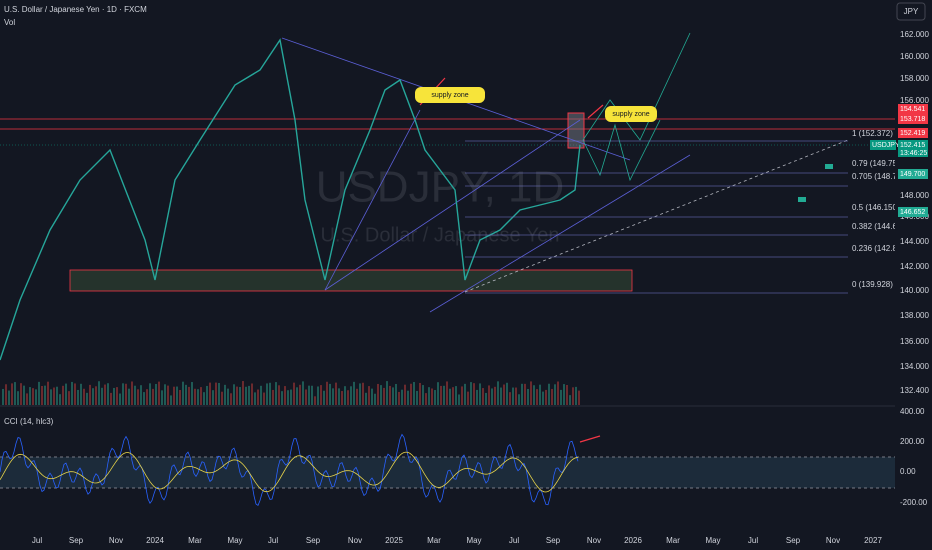  I want to click on price-label: 148.000, so click(914, 195).